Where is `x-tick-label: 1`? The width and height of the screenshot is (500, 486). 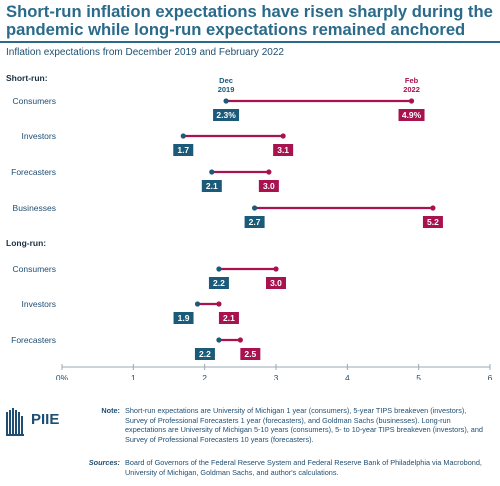
x-tick-label: 1 is located at coordinates (133, 376).